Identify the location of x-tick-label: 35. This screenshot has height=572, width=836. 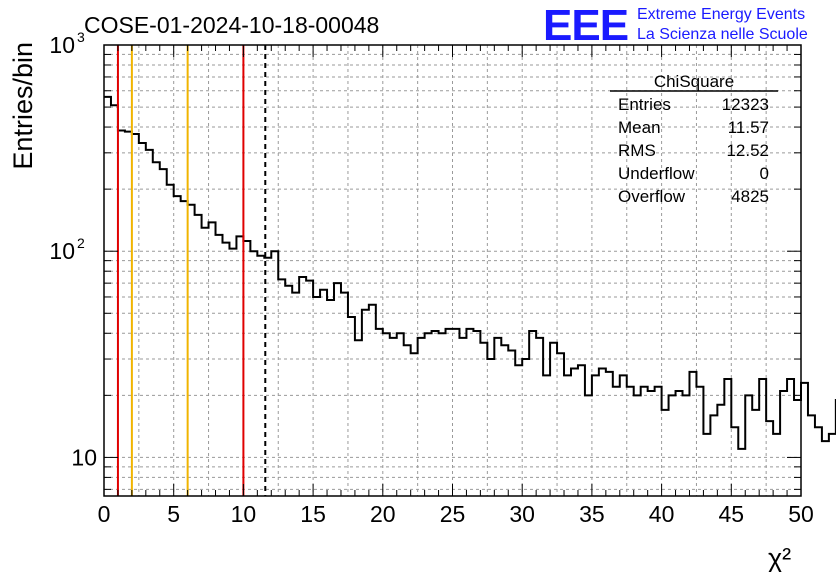
(592, 514).